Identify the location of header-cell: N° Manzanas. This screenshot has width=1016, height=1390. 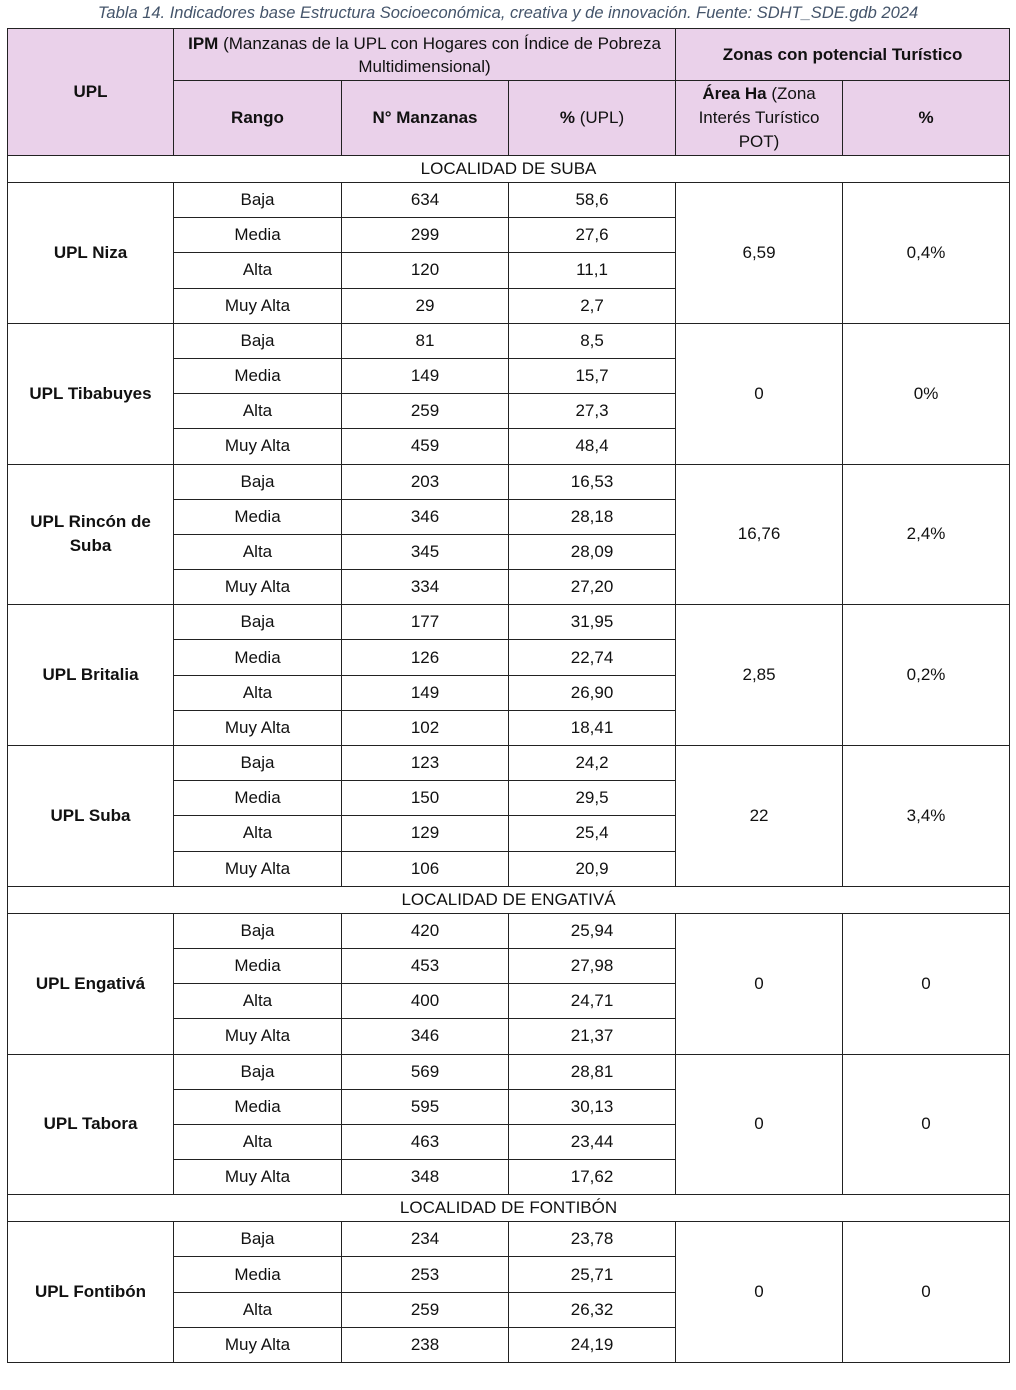
(425, 118).